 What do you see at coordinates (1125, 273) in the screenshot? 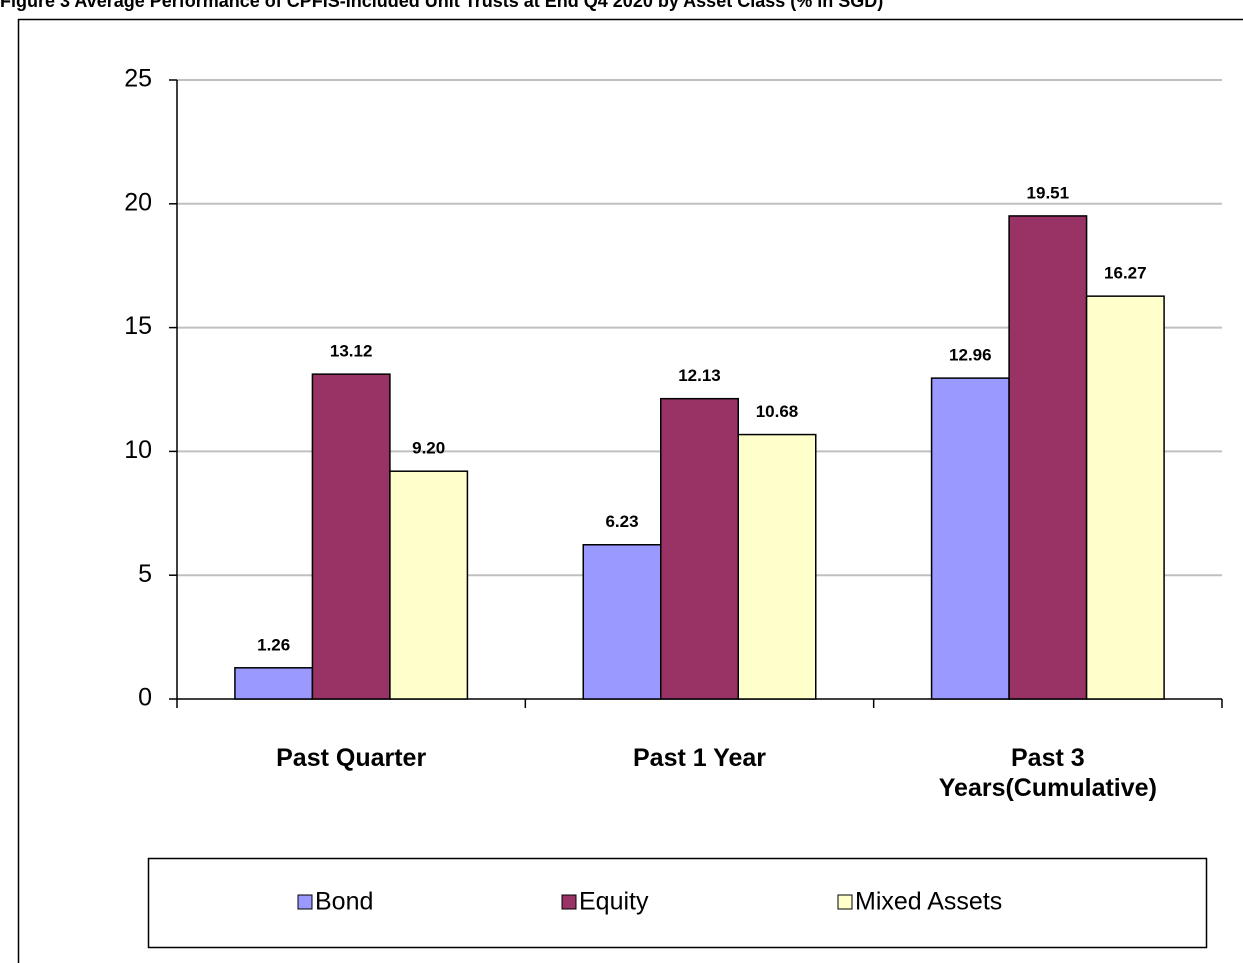
I see `data-label: 16.27` at bounding box center [1125, 273].